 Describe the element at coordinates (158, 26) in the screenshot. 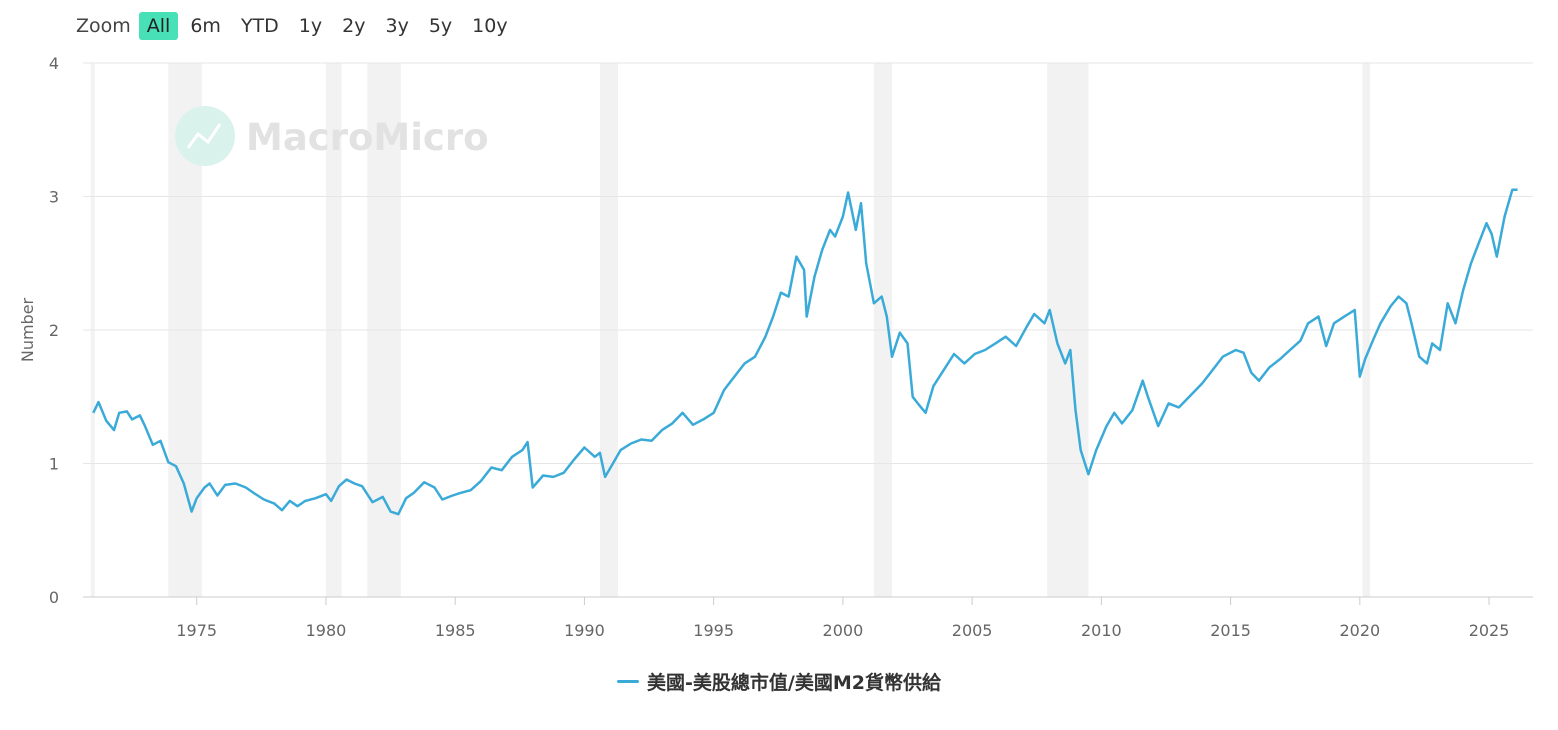

I see `zoom-all-button: All` at that location.